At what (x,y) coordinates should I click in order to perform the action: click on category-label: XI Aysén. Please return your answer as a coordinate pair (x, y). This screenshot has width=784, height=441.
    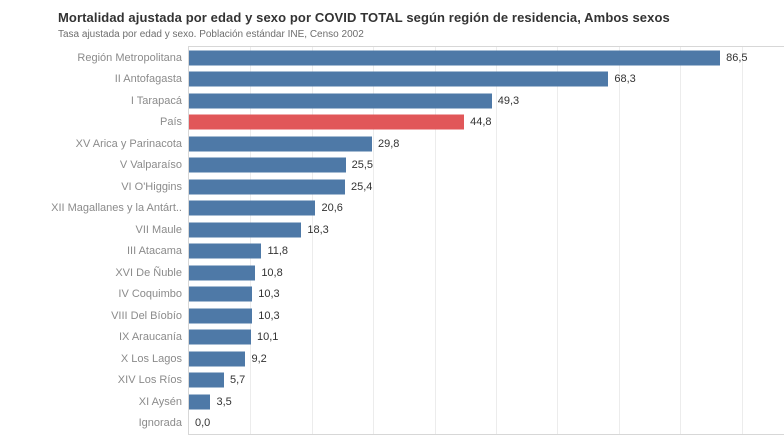
    Looking at the image, I should click on (160, 401).